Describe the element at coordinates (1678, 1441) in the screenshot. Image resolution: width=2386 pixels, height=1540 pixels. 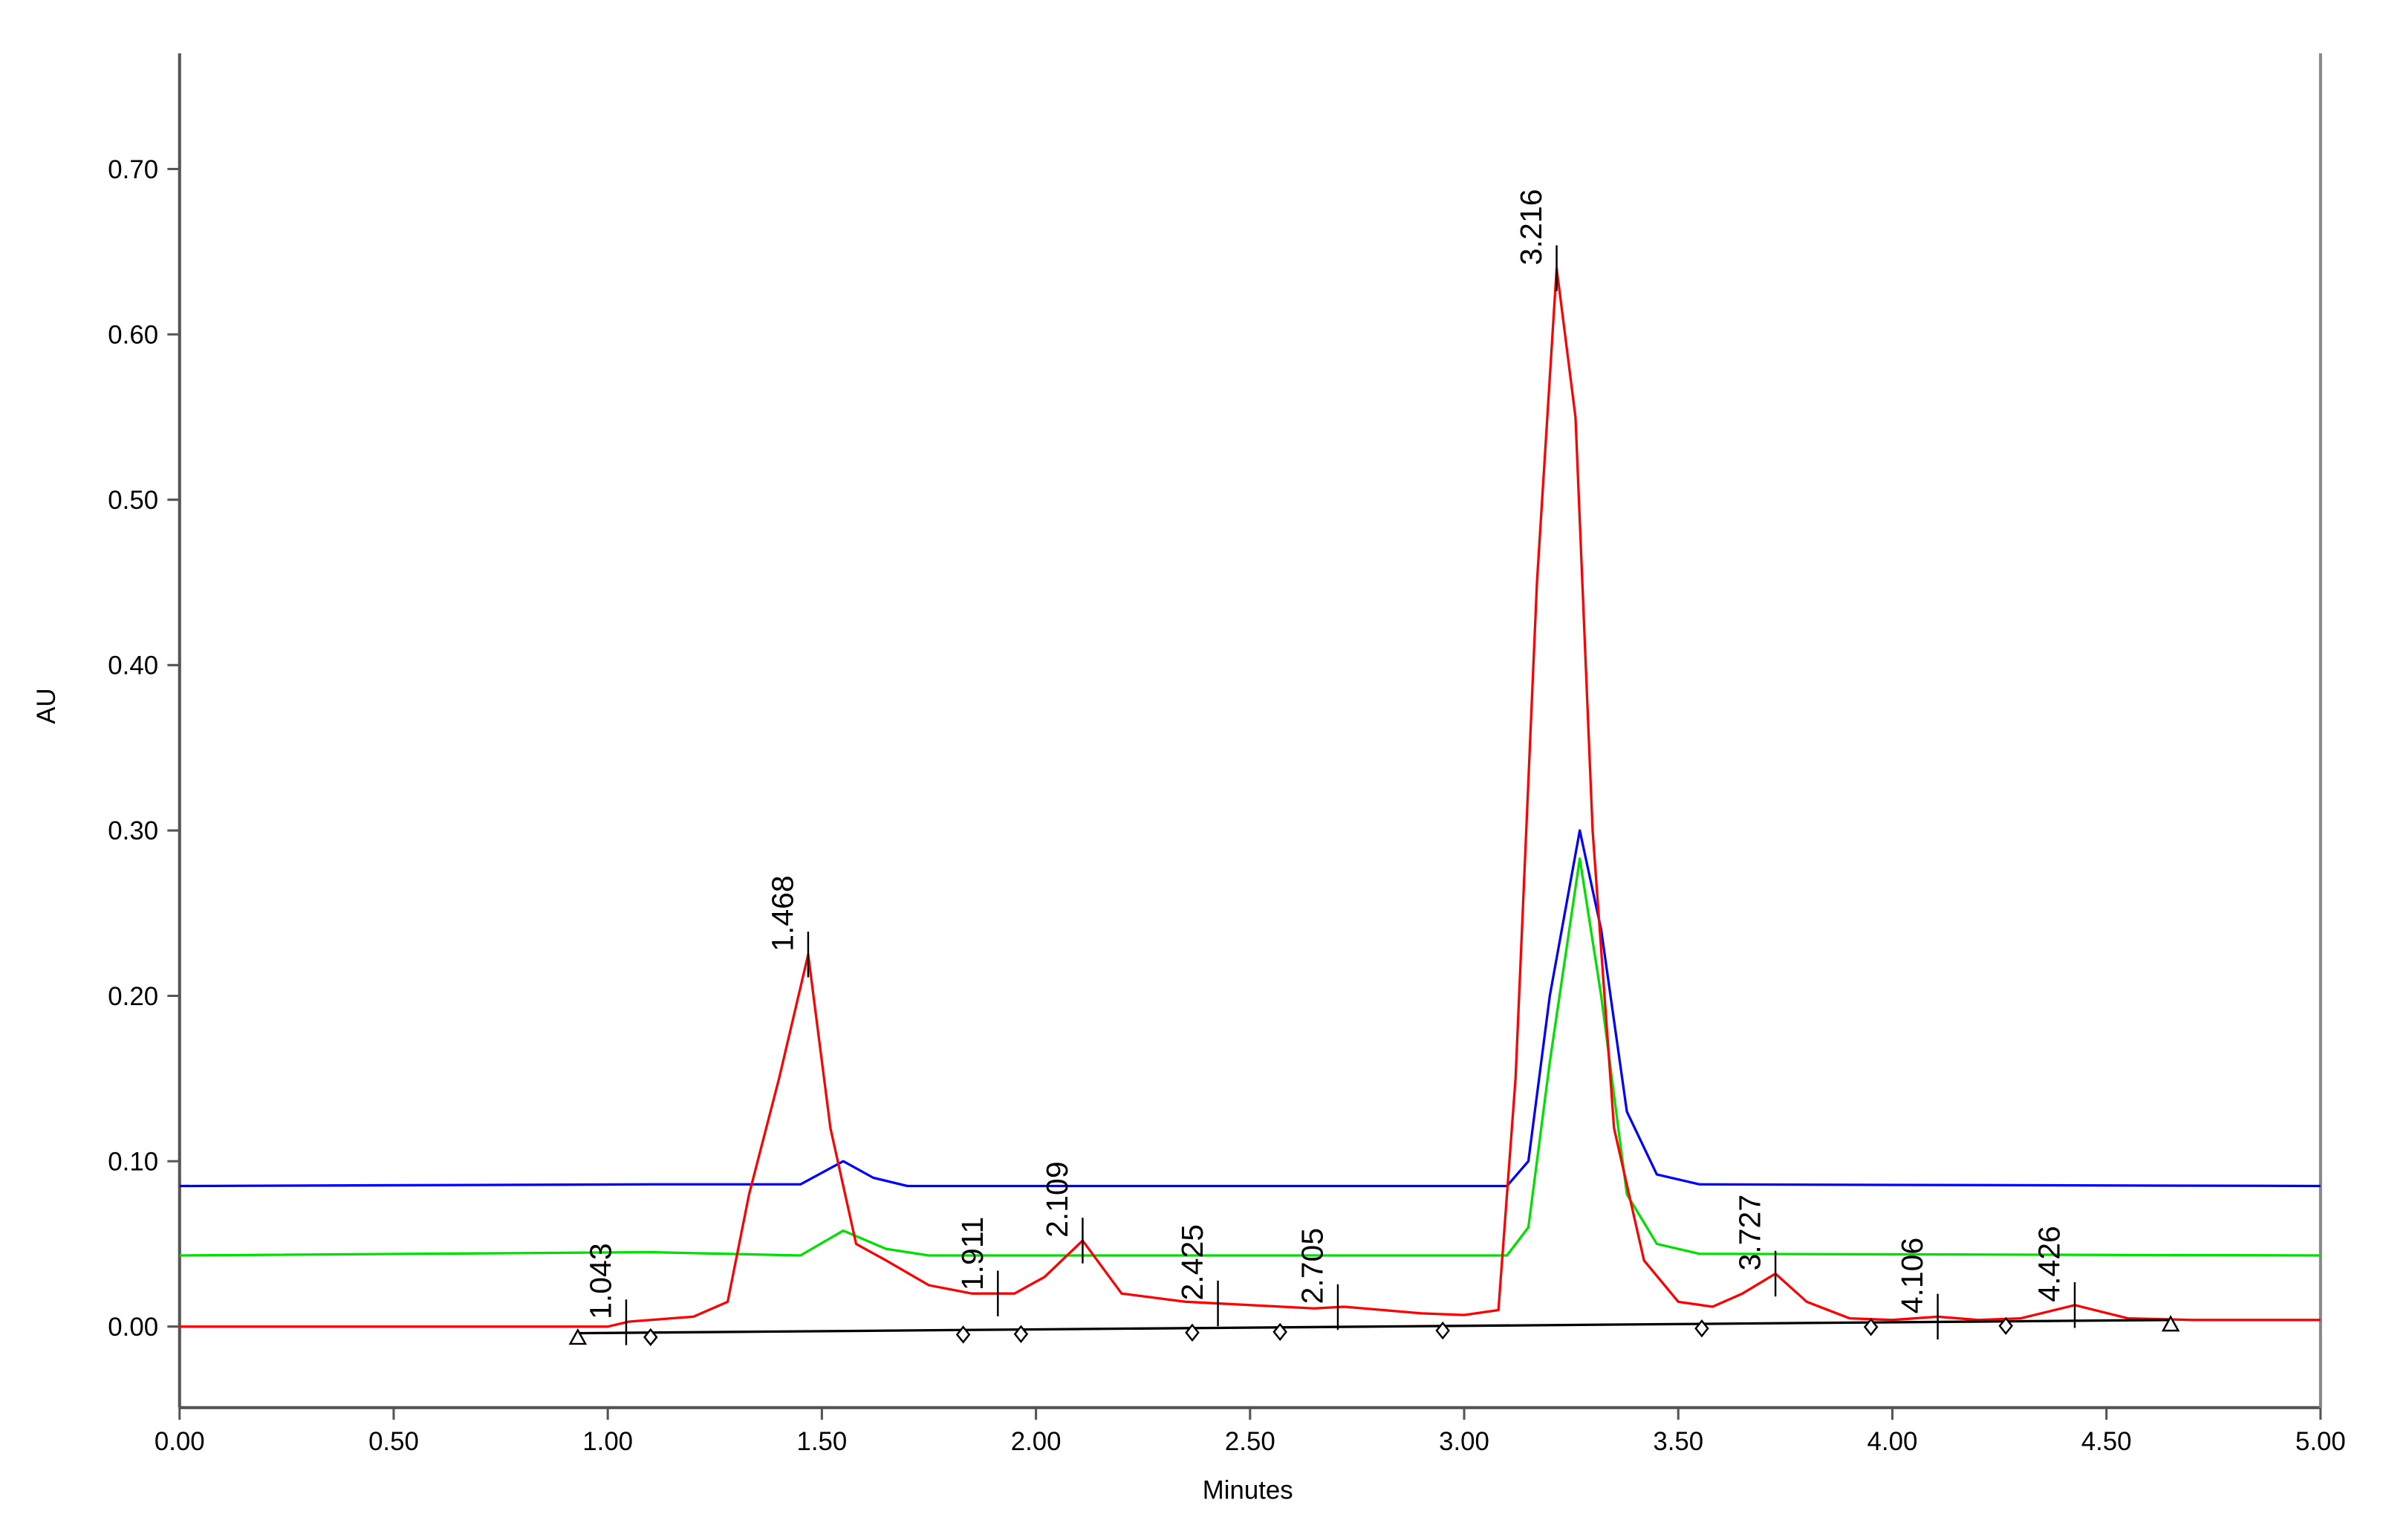
I see `x-tick-label: 3.50` at that location.